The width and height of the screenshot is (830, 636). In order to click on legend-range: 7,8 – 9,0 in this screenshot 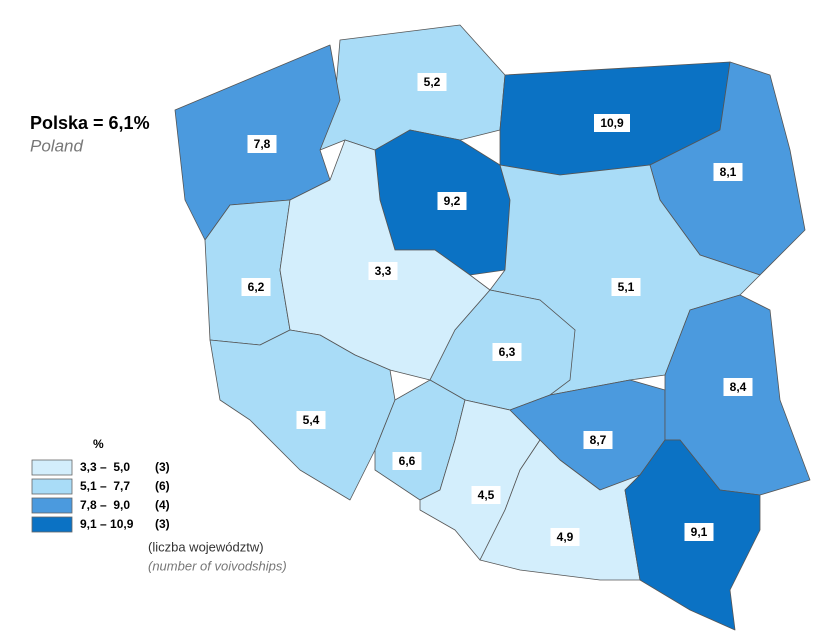, I will do `click(105, 505)`.